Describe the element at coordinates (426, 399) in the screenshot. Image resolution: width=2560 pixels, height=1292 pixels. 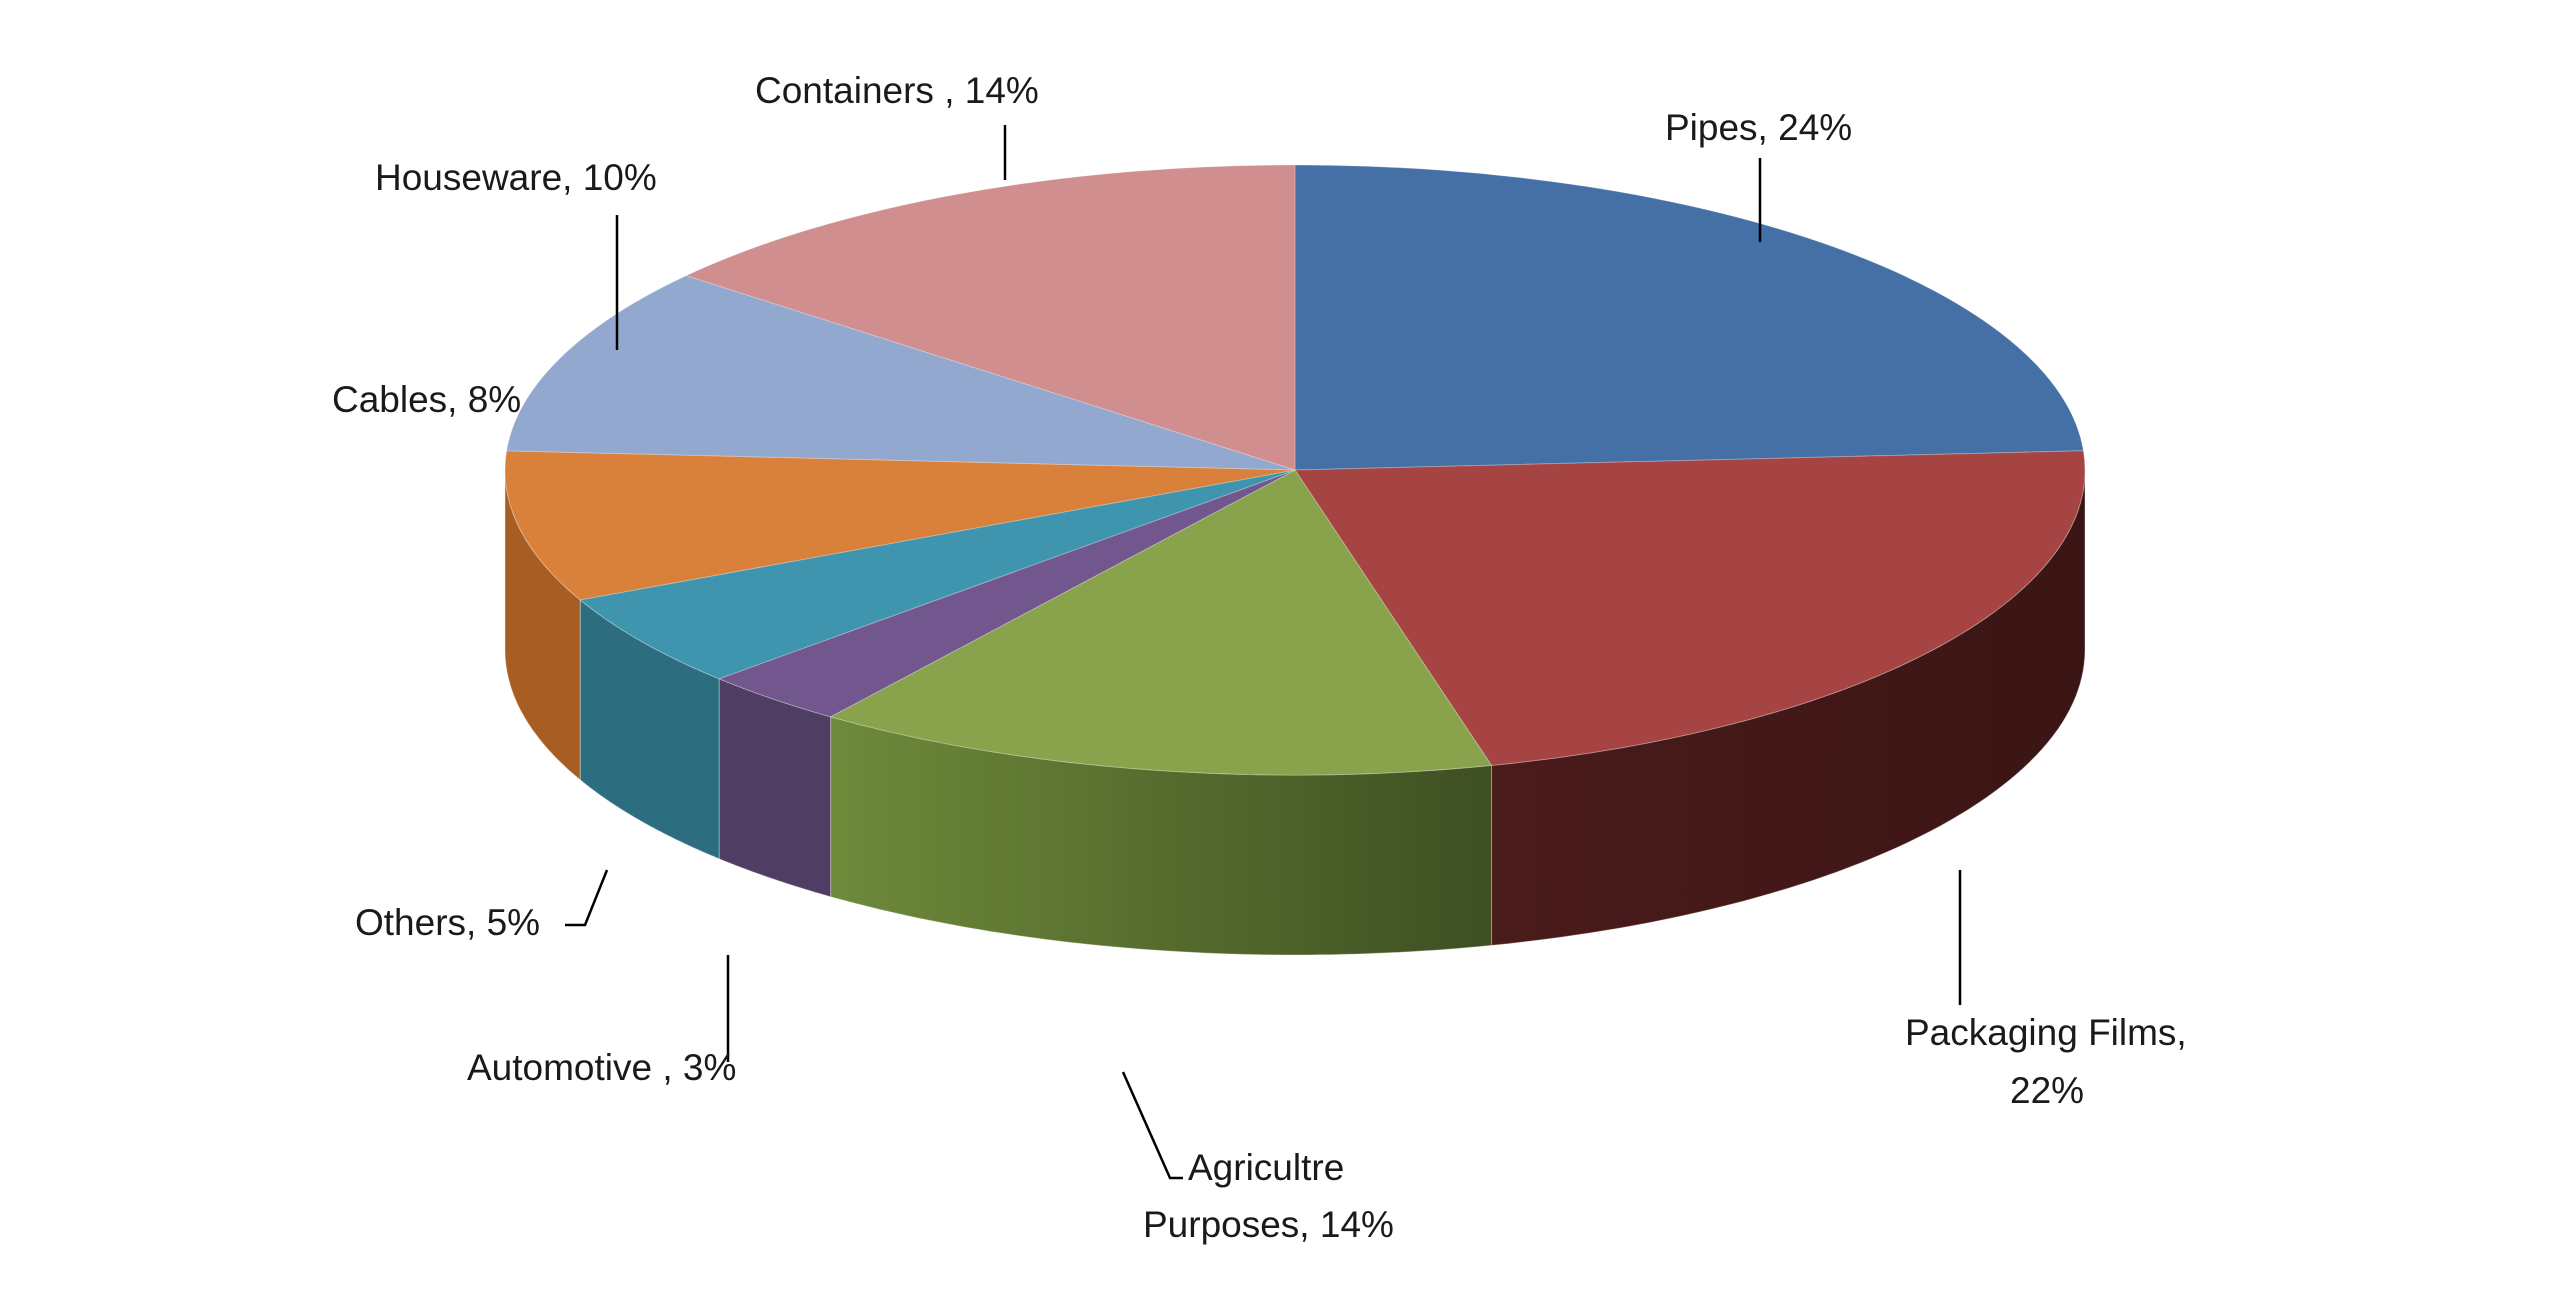
I see `slice-label-cables-8: Cables, 8%` at that location.